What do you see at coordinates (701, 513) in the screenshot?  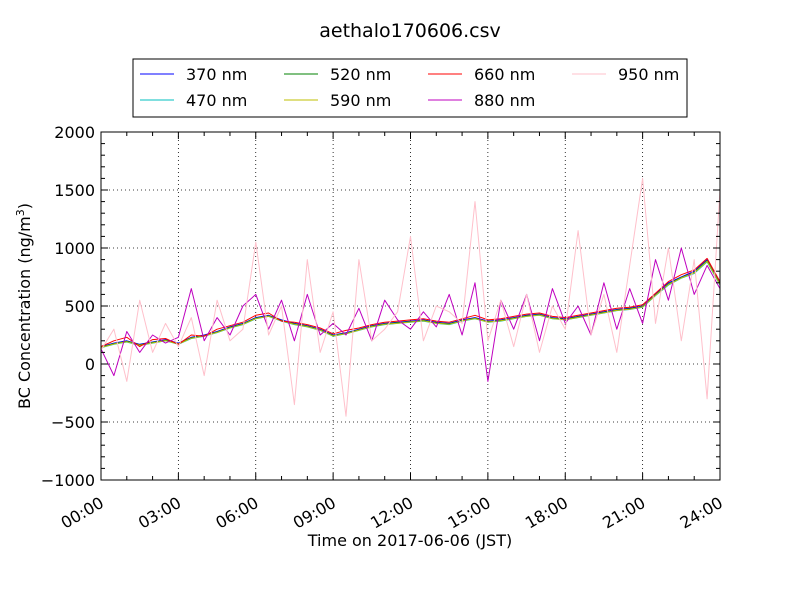 I see `x-tick-label: 24:00` at bounding box center [701, 513].